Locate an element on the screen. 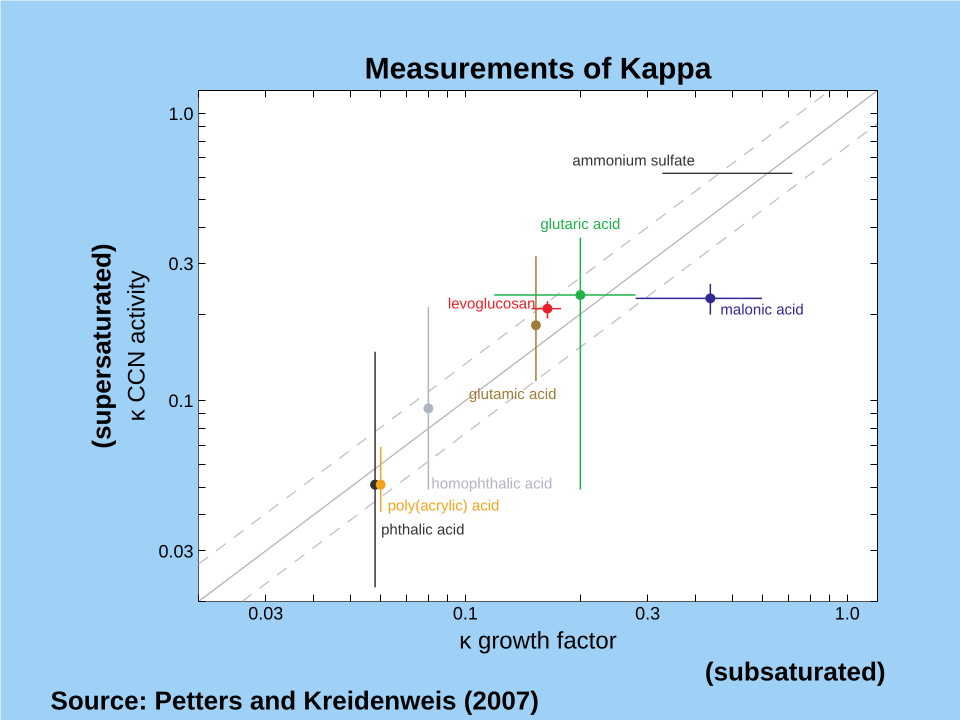  series-label: levoglucosan is located at coordinates (492, 304).